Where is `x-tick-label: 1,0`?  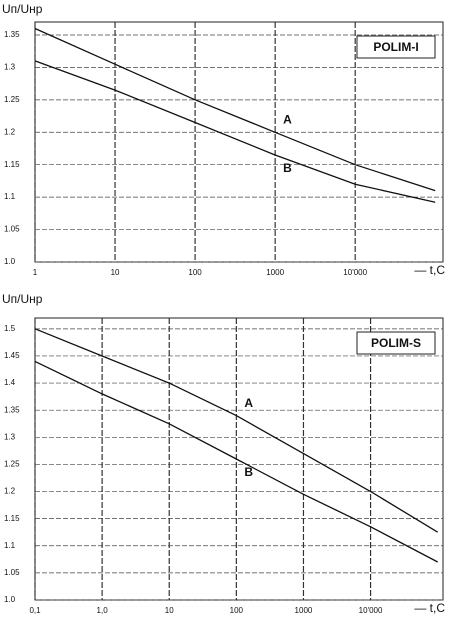 x-tick-label: 1,0 is located at coordinates (103, 610).